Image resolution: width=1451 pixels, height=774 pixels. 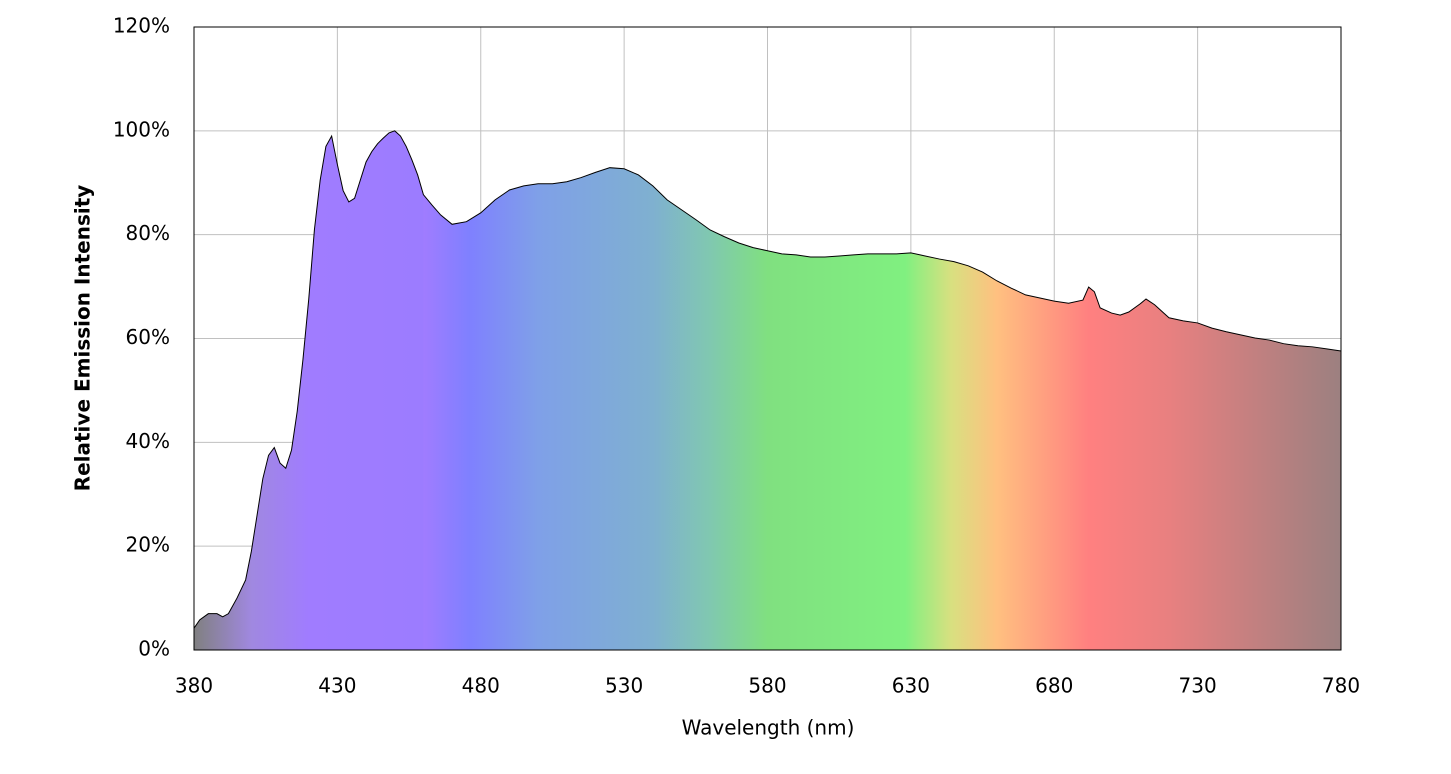 What do you see at coordinates (1054, 686) in the screenshot?
I see `x-tick-label: 680` at bounding box center [1054, 686].